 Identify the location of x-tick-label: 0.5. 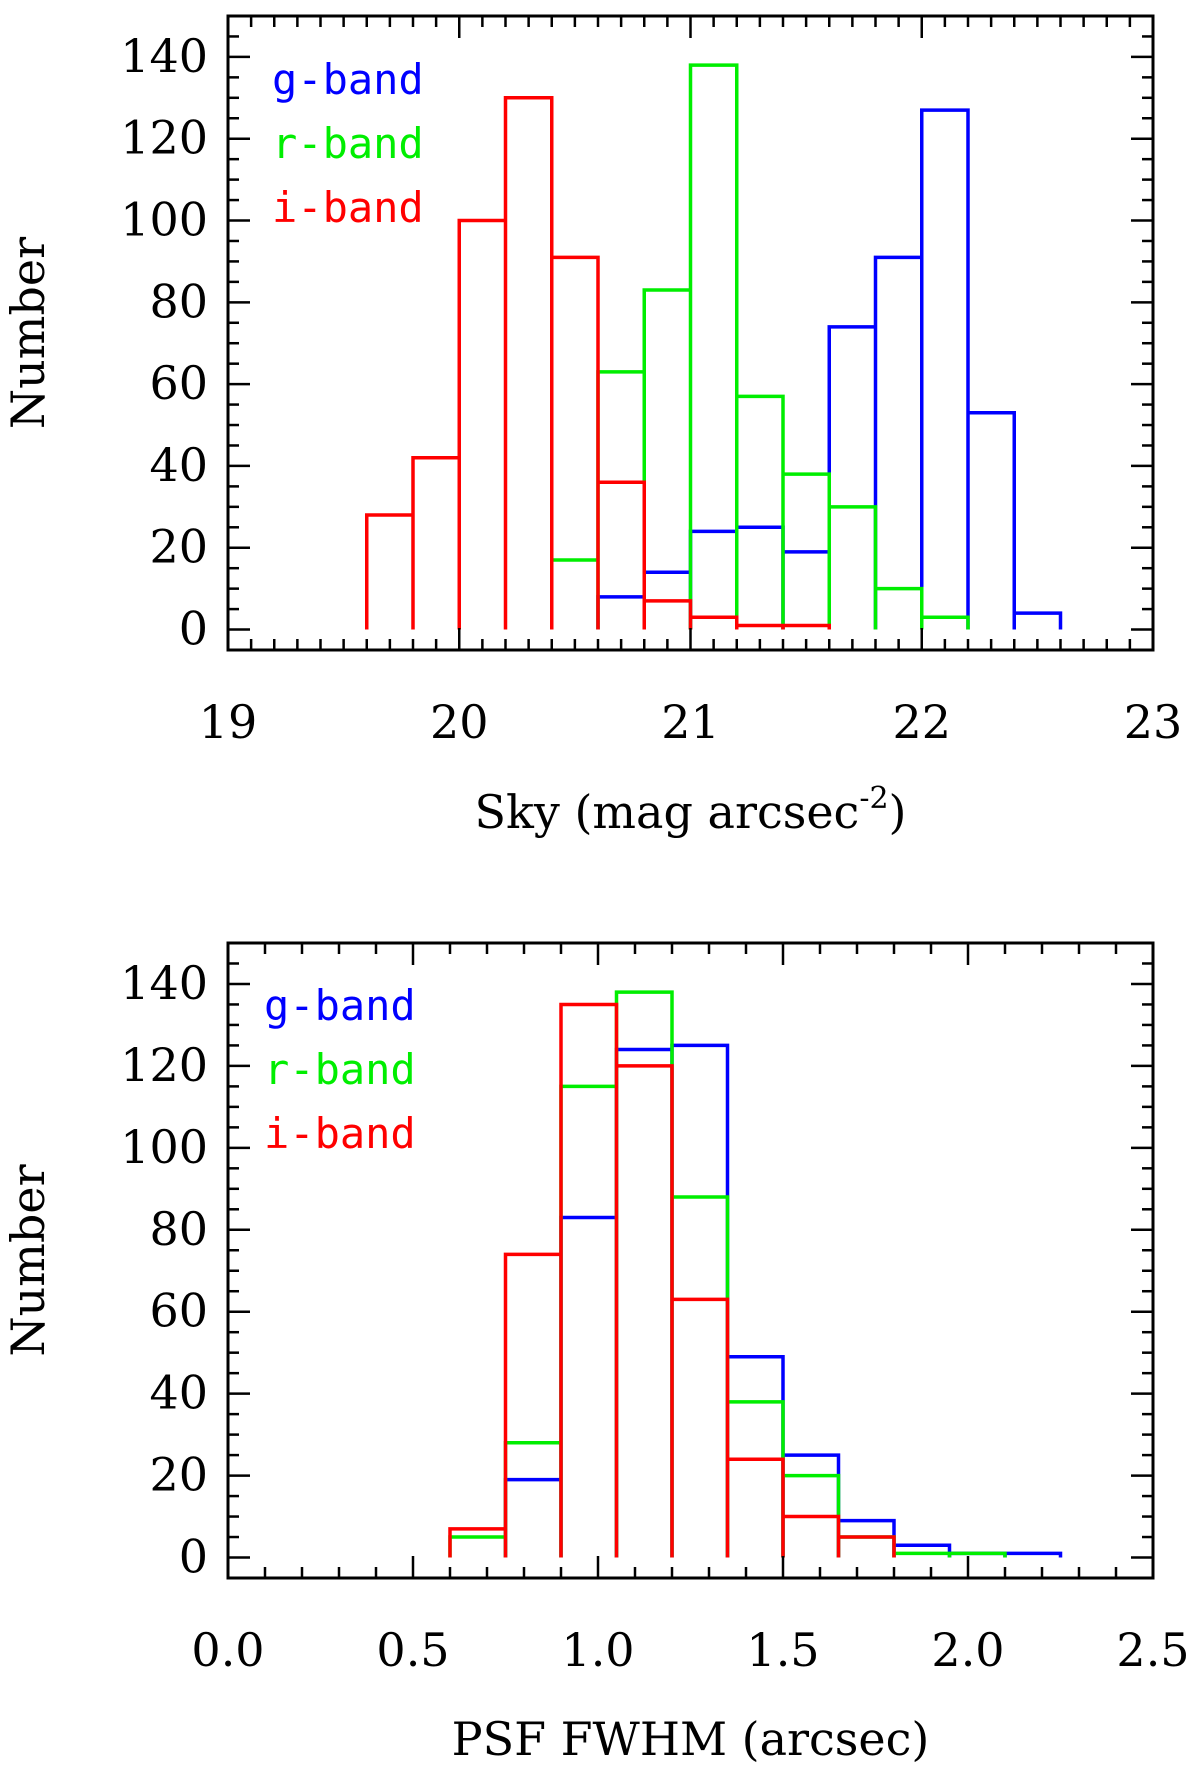
(412, 1650).